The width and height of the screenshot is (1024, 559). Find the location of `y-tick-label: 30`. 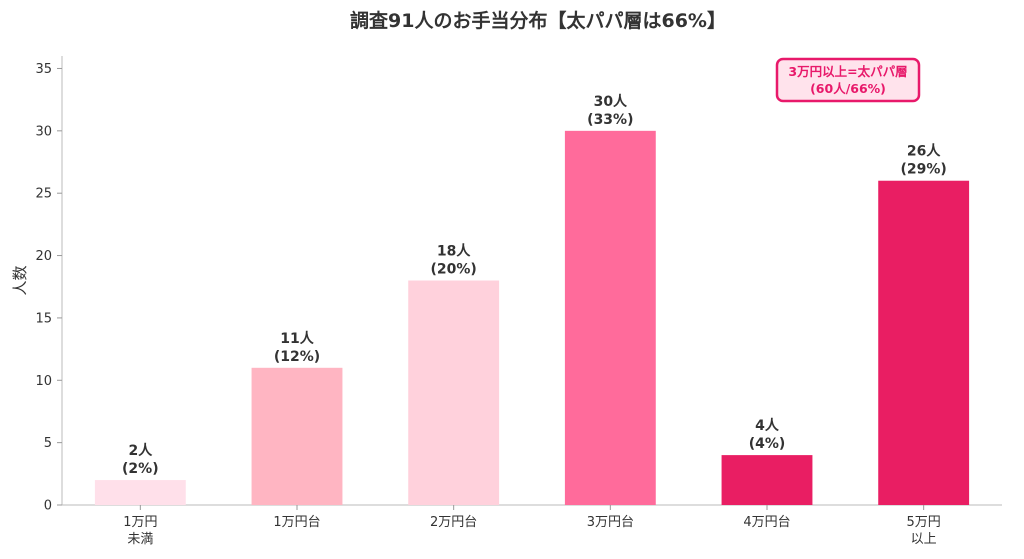

y-tick-label: 30 is located at coordinates (43, 131).